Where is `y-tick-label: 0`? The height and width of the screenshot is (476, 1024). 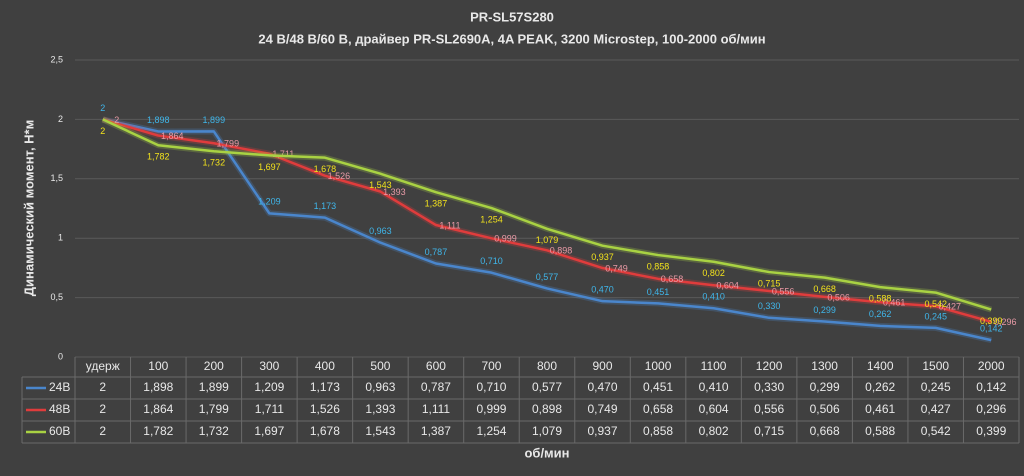 y-tick-label: 0 is located at coordinates (60, 356).